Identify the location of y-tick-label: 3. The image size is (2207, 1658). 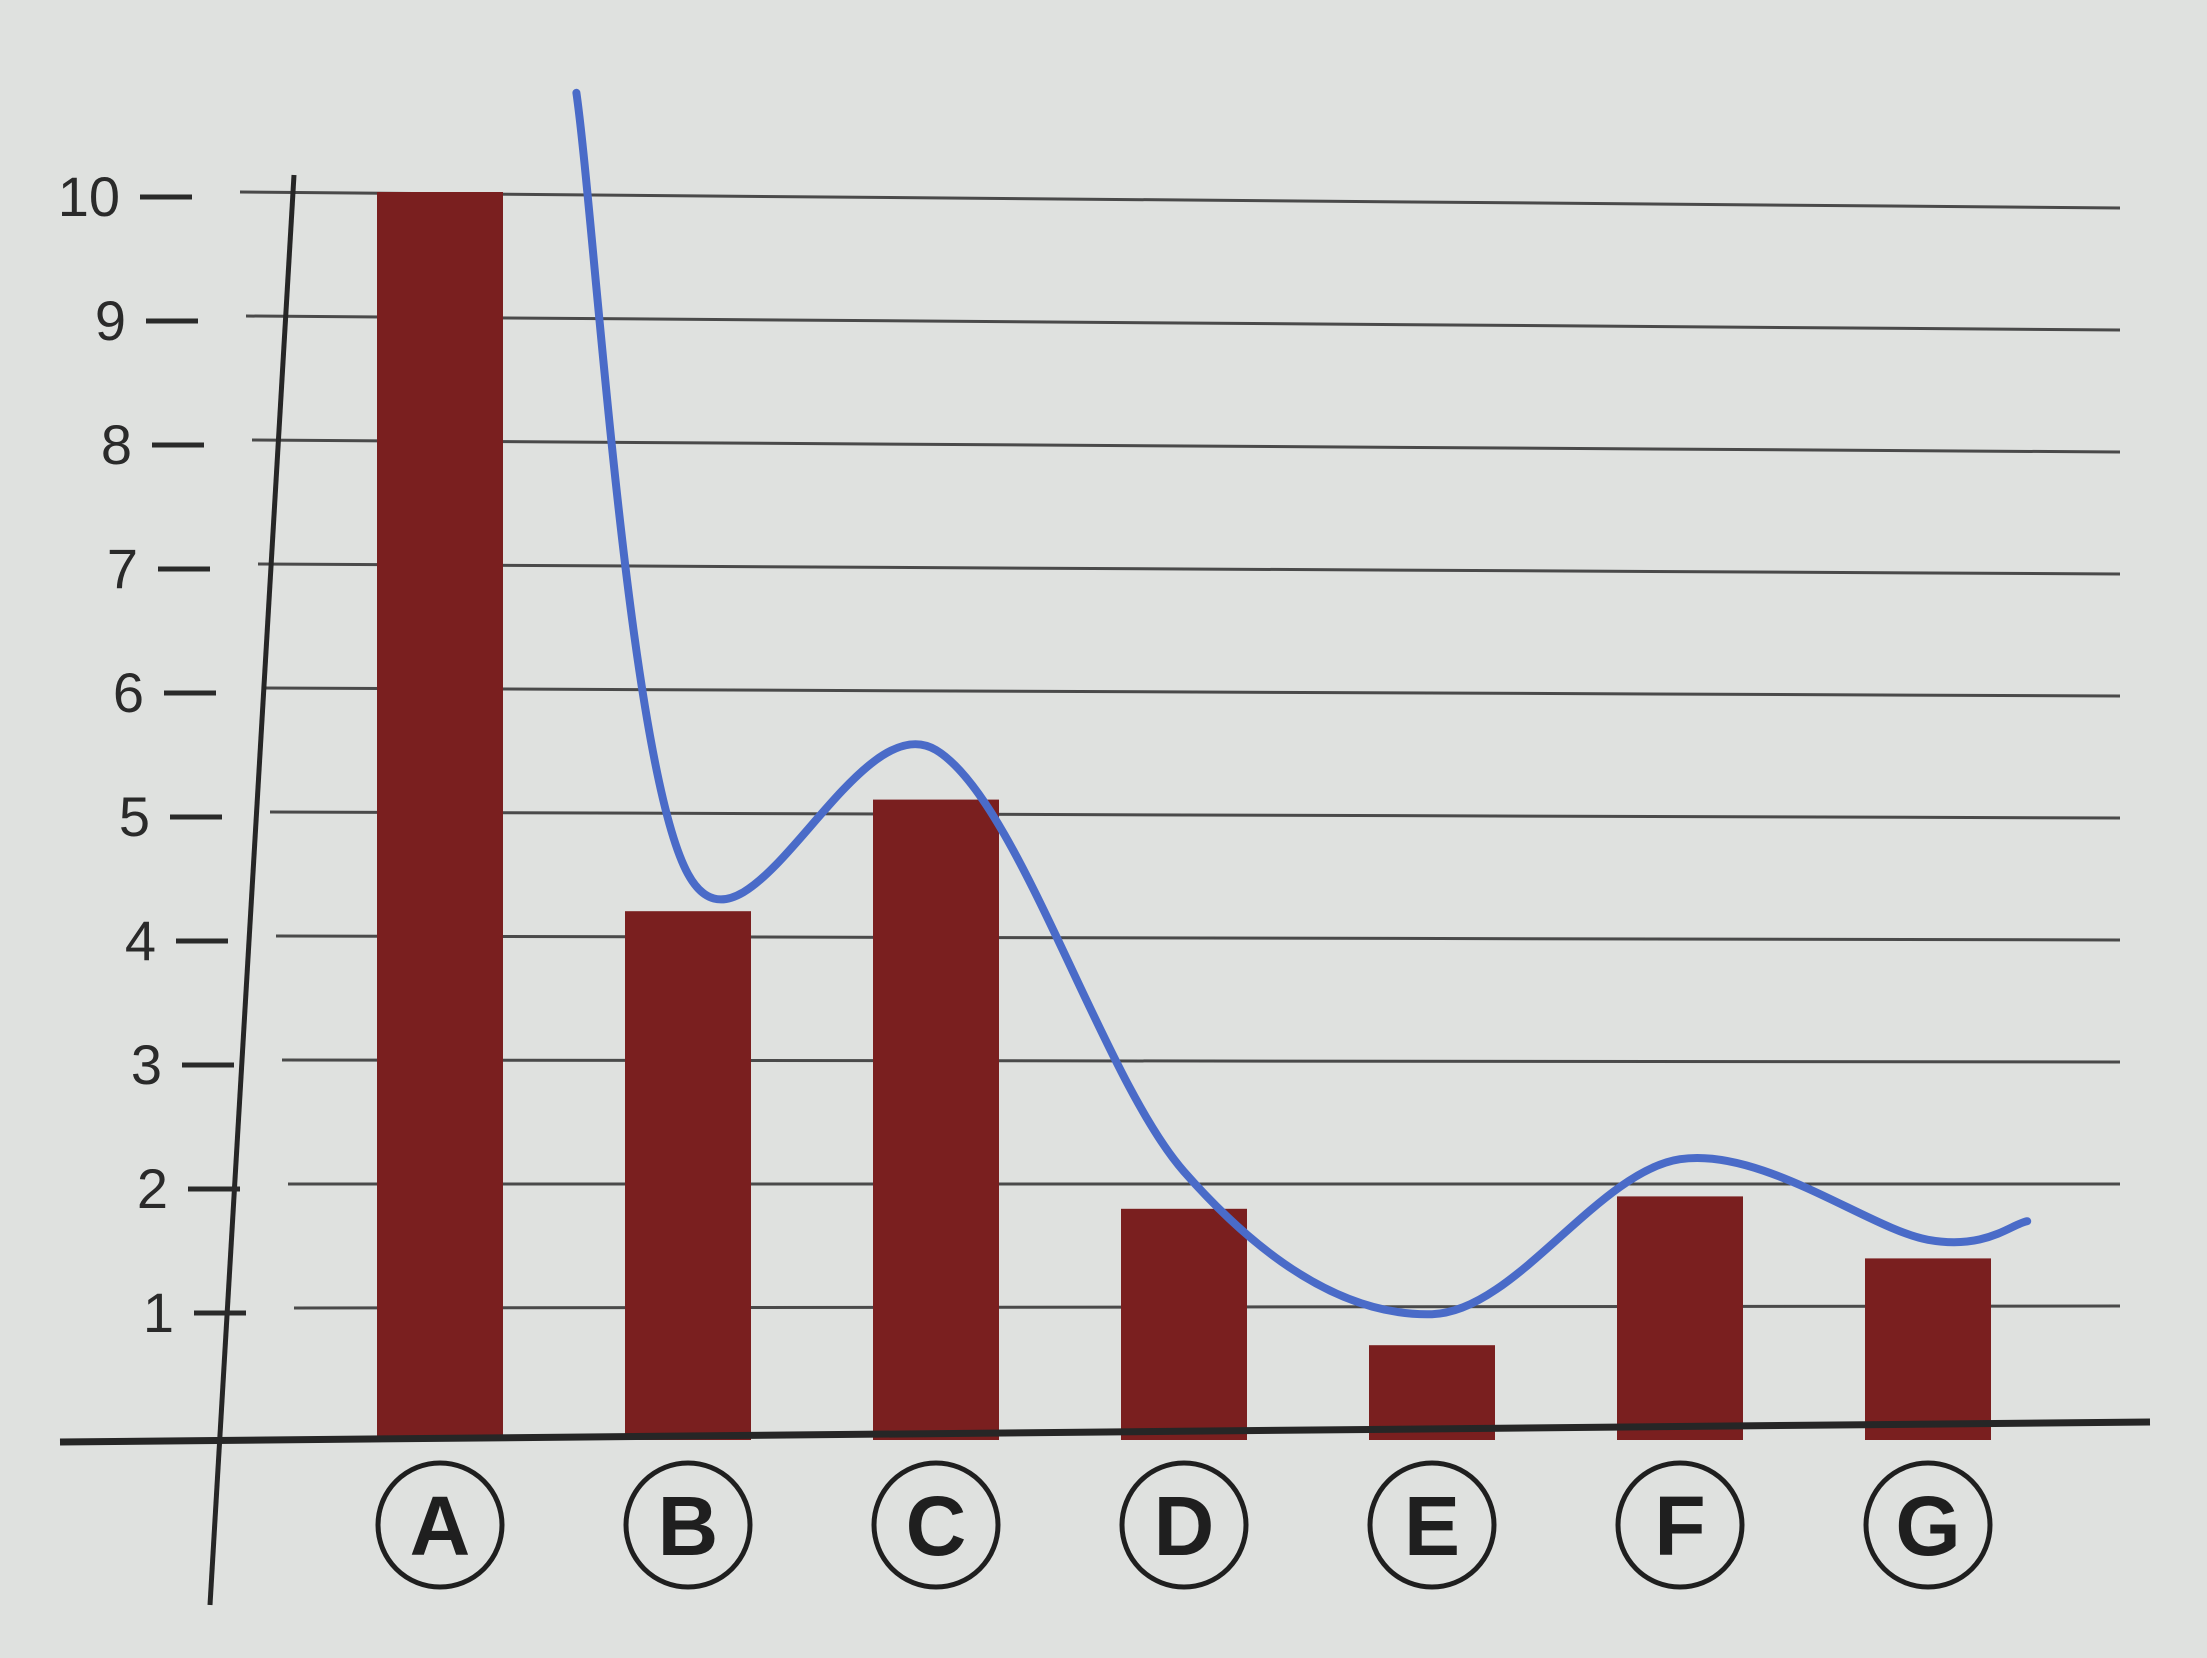
(146, 1064).